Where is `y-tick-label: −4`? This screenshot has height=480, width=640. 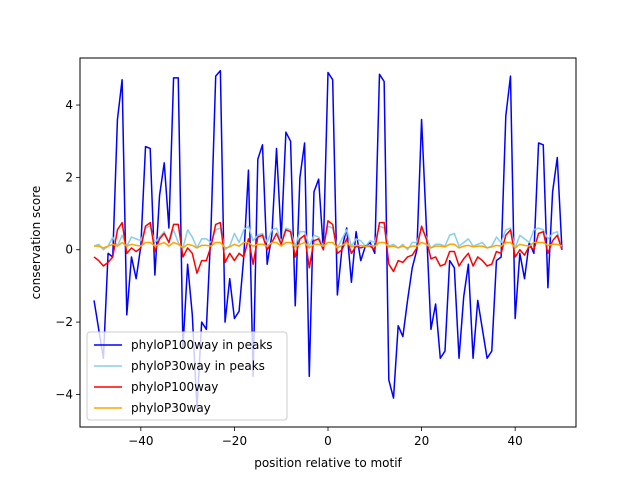 y-tick-label: −4 is located at coordinates (64, 394).